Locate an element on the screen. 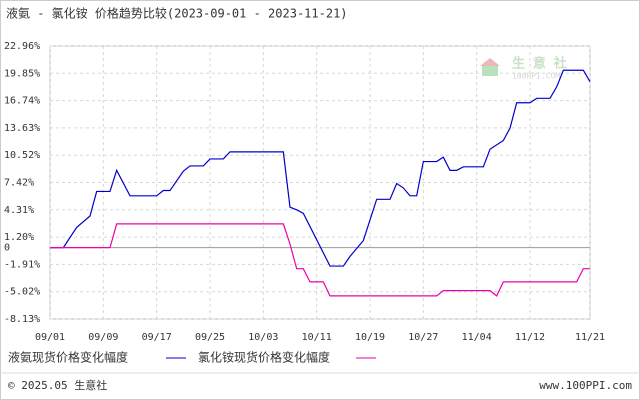 This screenshot has width=640, height=400. x-tick-label: 10/03 is located at coordinates (263, 337).